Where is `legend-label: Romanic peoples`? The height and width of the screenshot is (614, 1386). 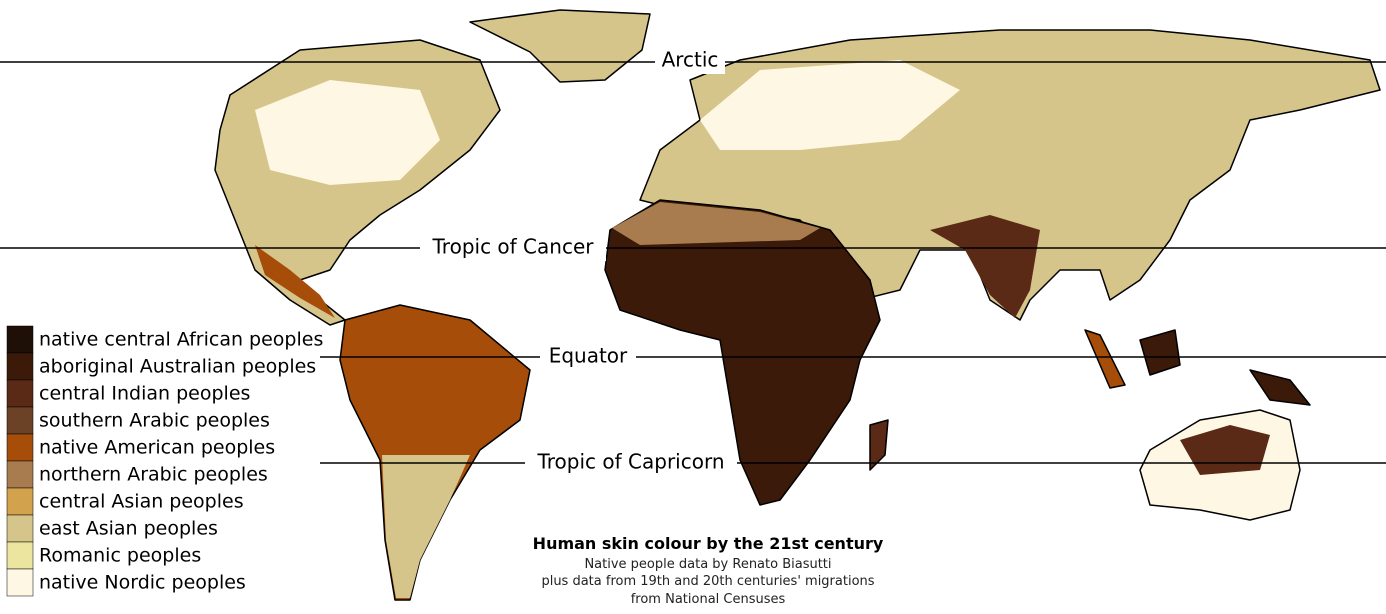
legend-label: Romanic peoples is located at coordinates (120, 556).